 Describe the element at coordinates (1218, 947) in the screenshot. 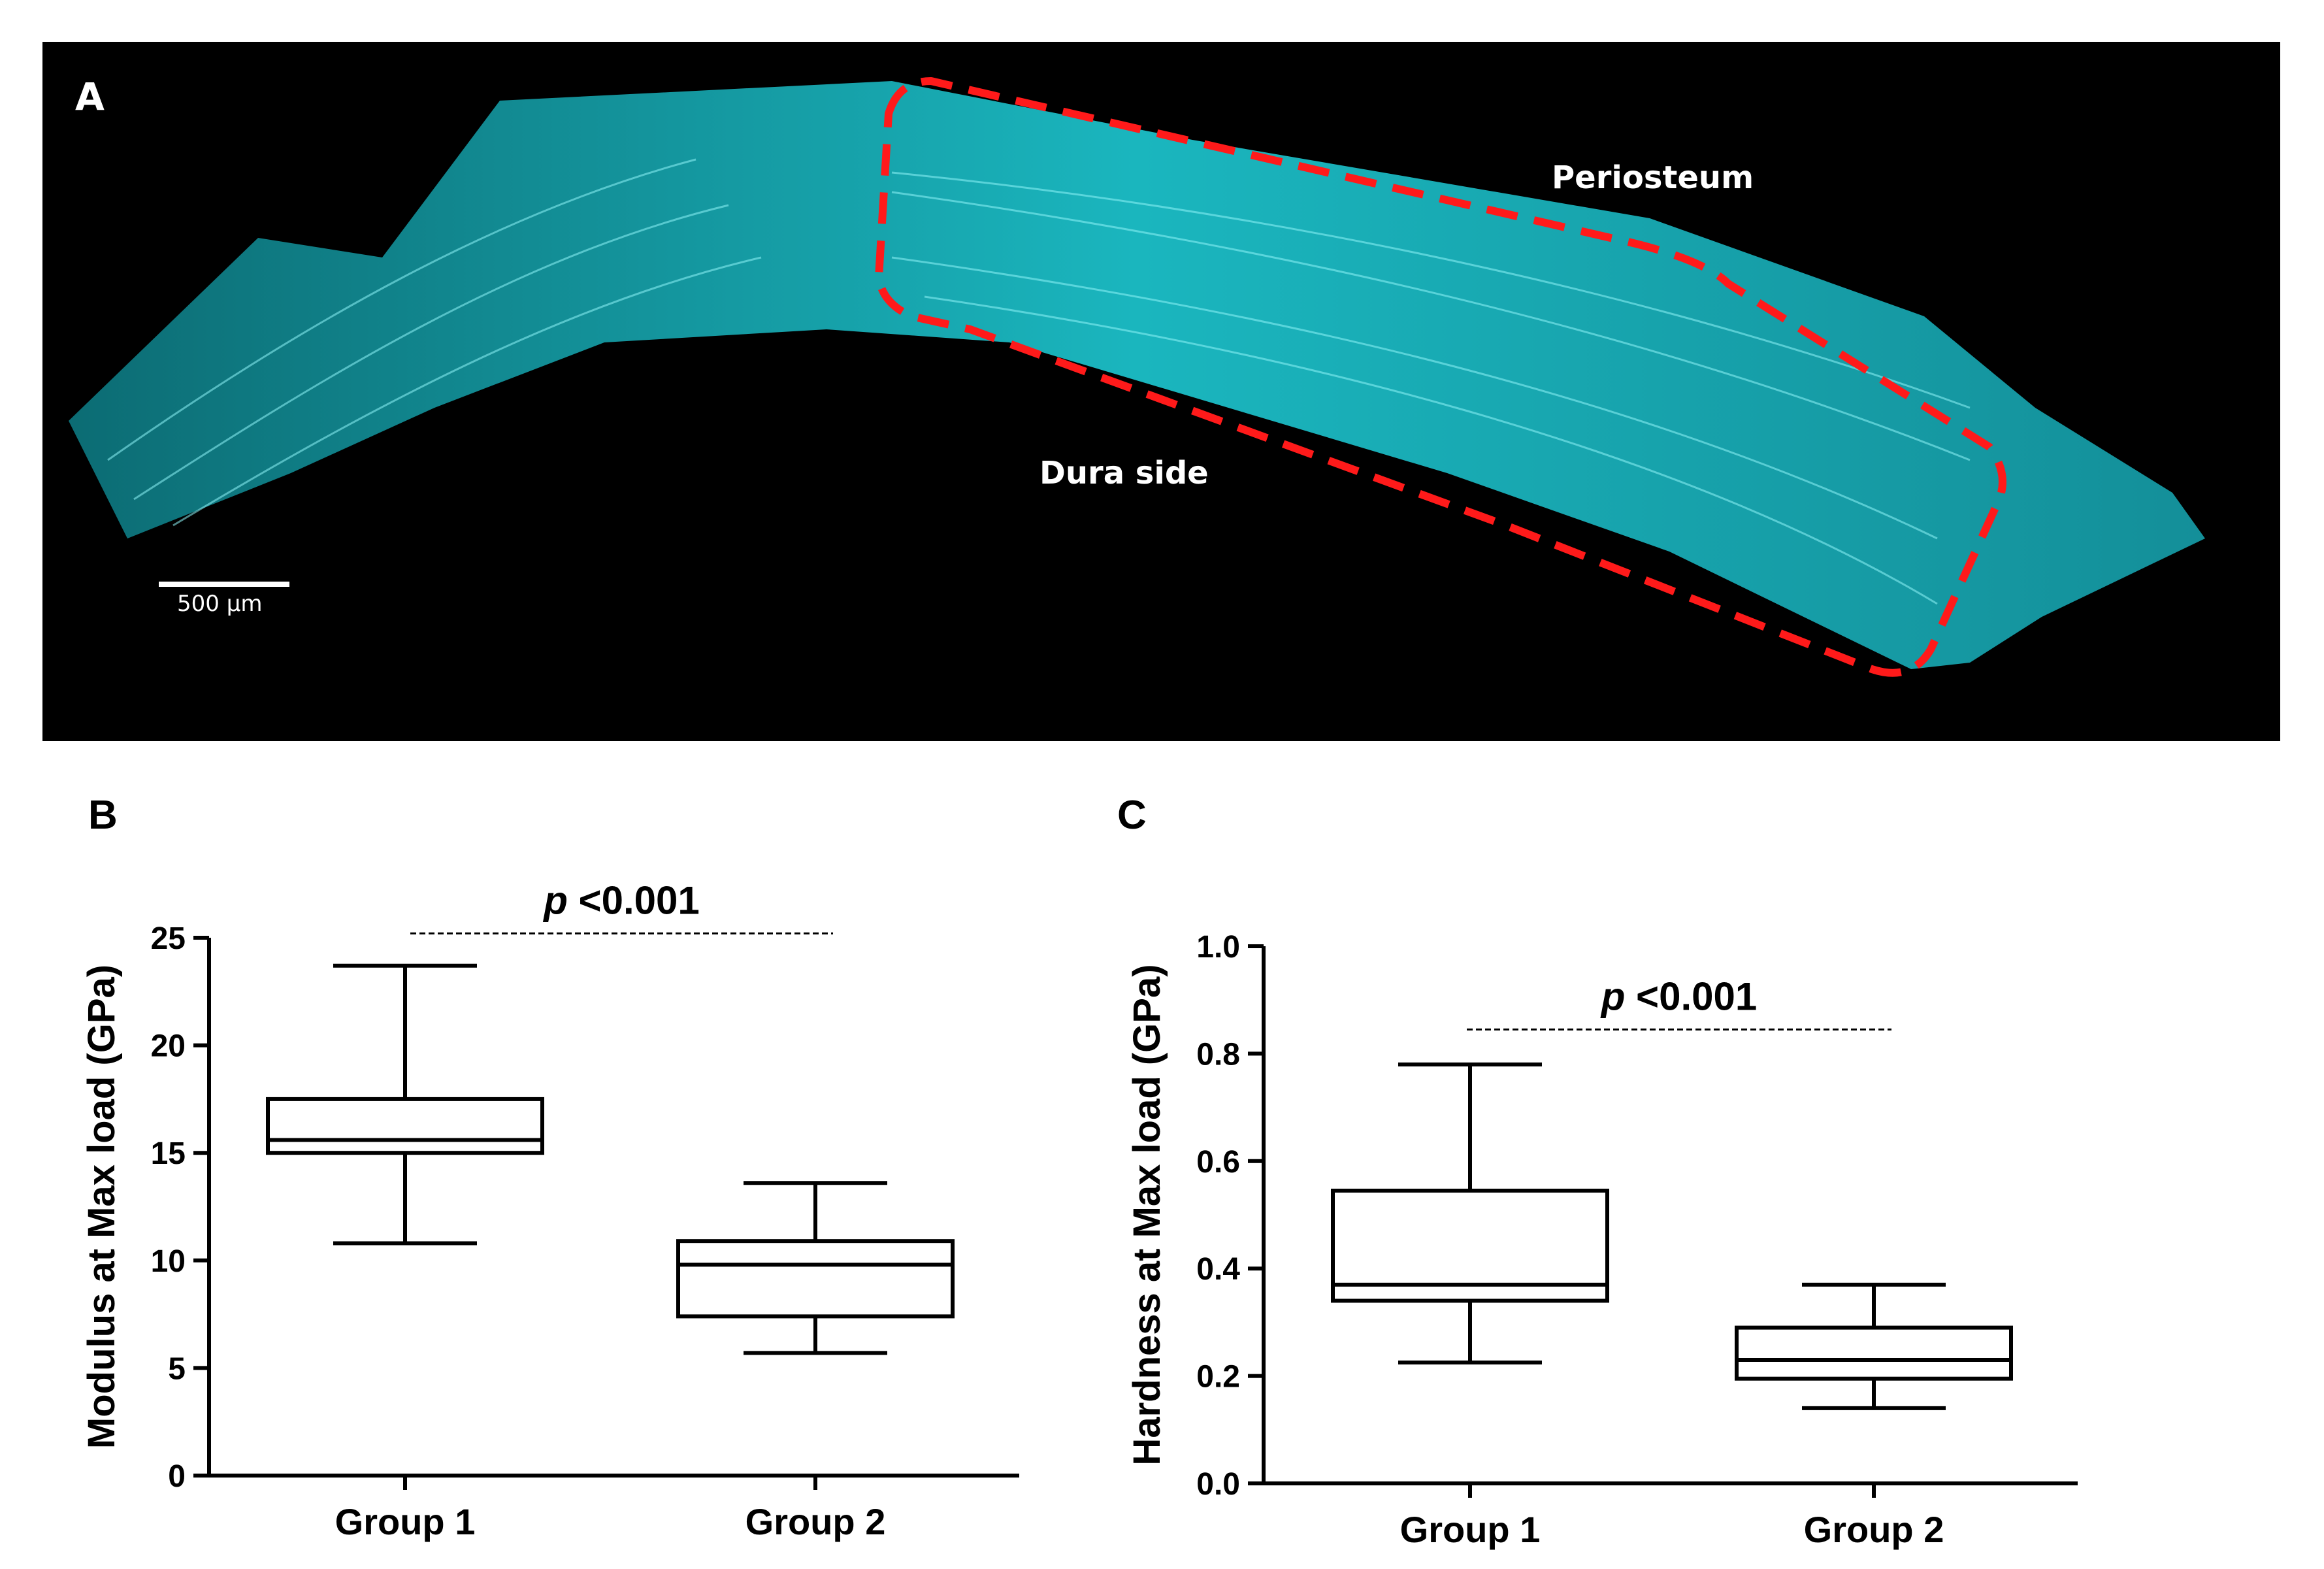

I see `y-tick-label: 1.0` at that location.